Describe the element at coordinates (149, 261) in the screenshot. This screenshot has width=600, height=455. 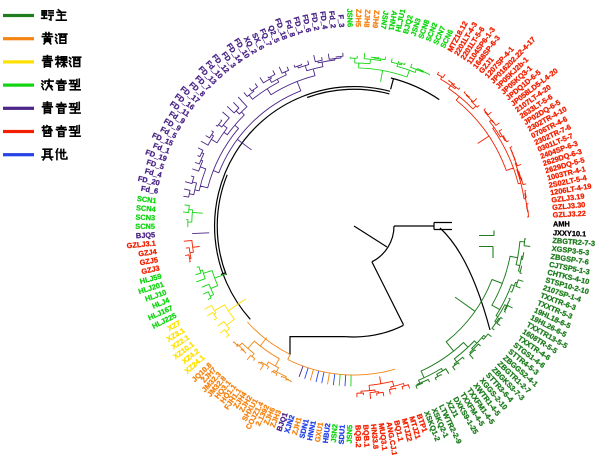
I see `svg-text: GZJ5` at that location.